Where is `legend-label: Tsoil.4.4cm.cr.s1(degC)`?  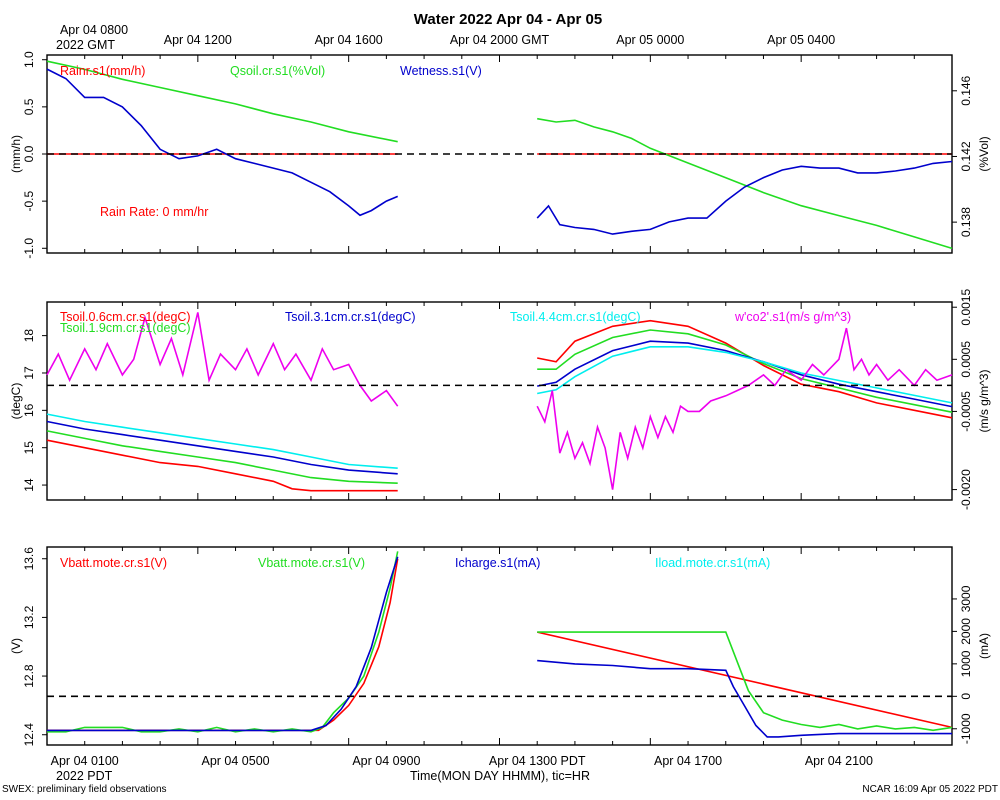
legend-label: Tsoil.4.4cm.cr.s1(degC) is located at coordinates (575, 317).